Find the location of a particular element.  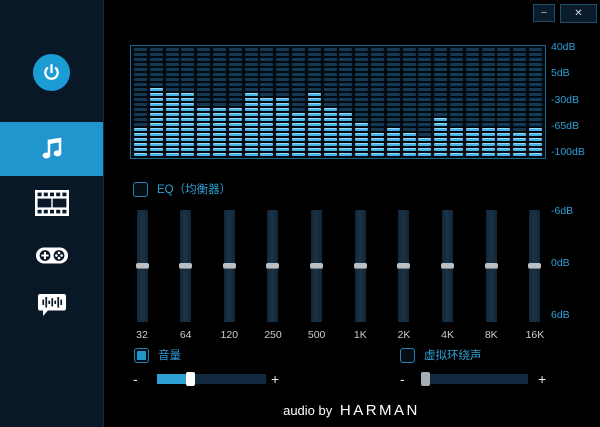

eq-slider-2K is located at coordinates (404, 266).